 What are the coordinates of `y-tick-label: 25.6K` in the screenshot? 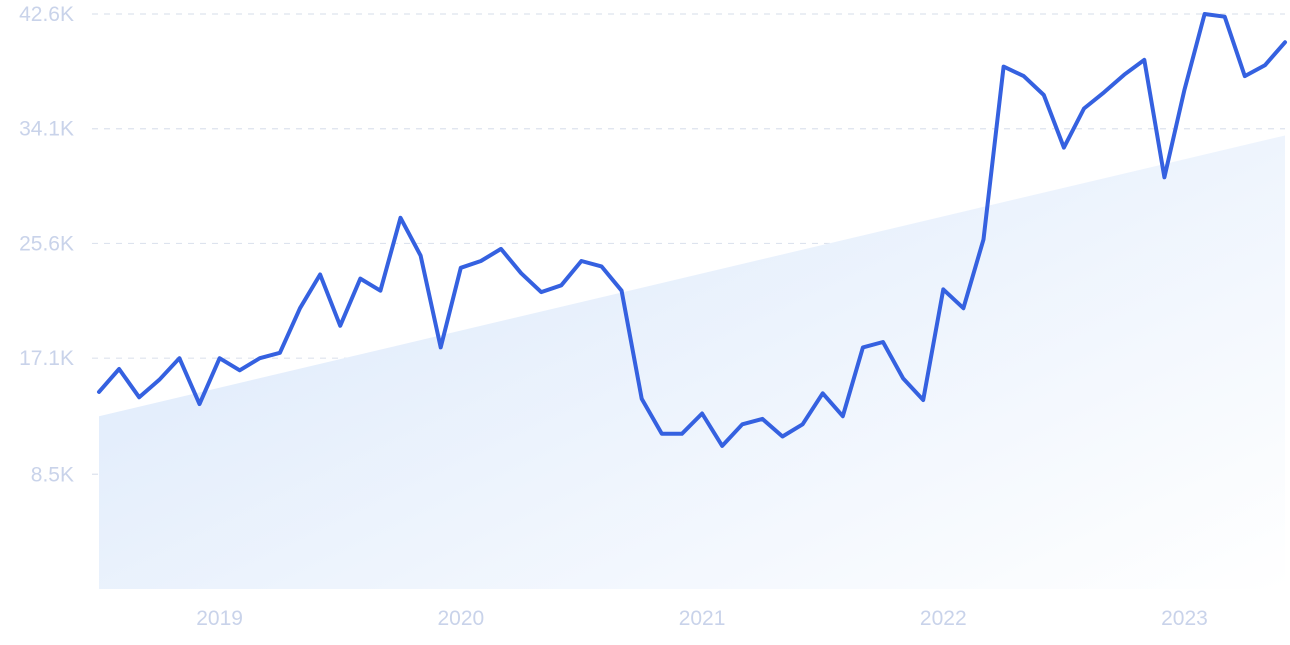 It's located at (46, 243).